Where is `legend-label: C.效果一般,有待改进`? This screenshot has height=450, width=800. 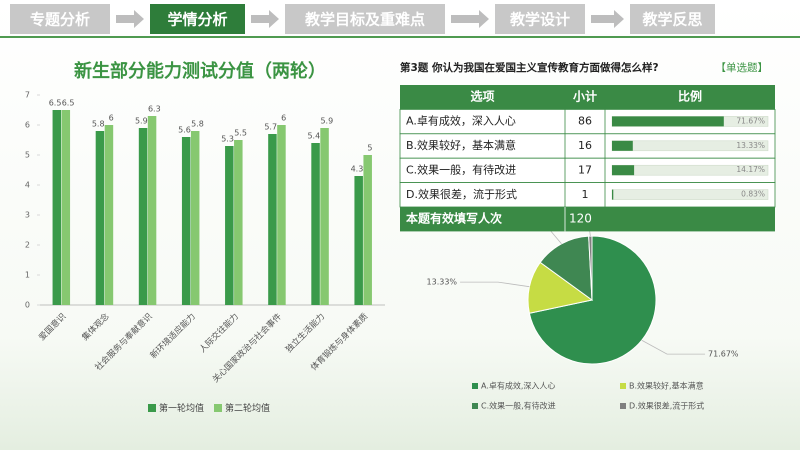 legend-label: C.效果一般,有待改进 is located at coordinates (518, 406).